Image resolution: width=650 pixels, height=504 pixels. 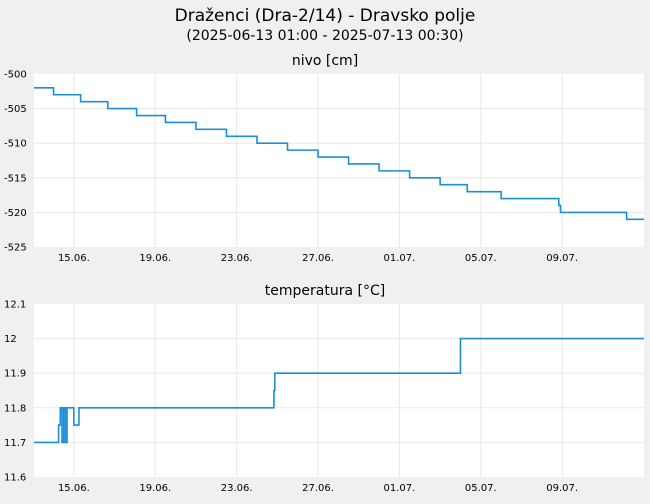 I want to click on panel-title-temperatura: temperatura [°C], so click(x=325, y=291).